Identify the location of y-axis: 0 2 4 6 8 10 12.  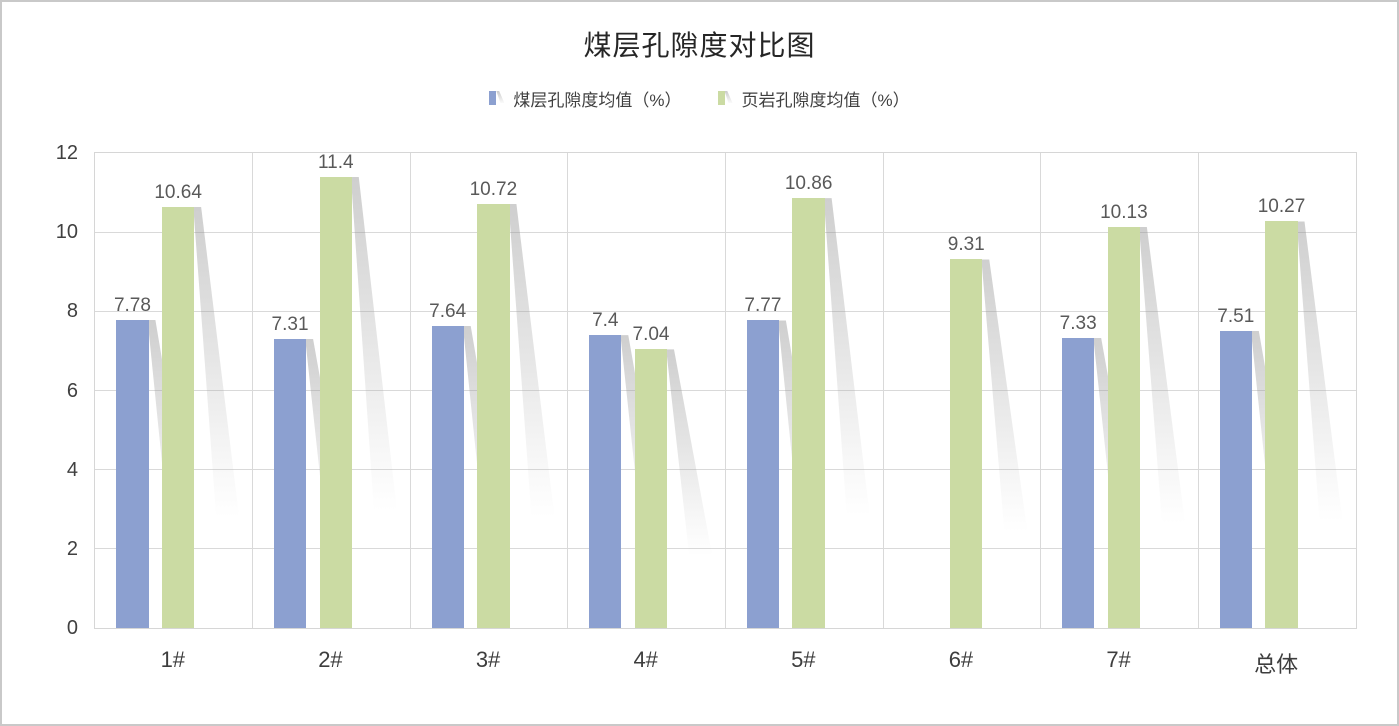
(42, 390).